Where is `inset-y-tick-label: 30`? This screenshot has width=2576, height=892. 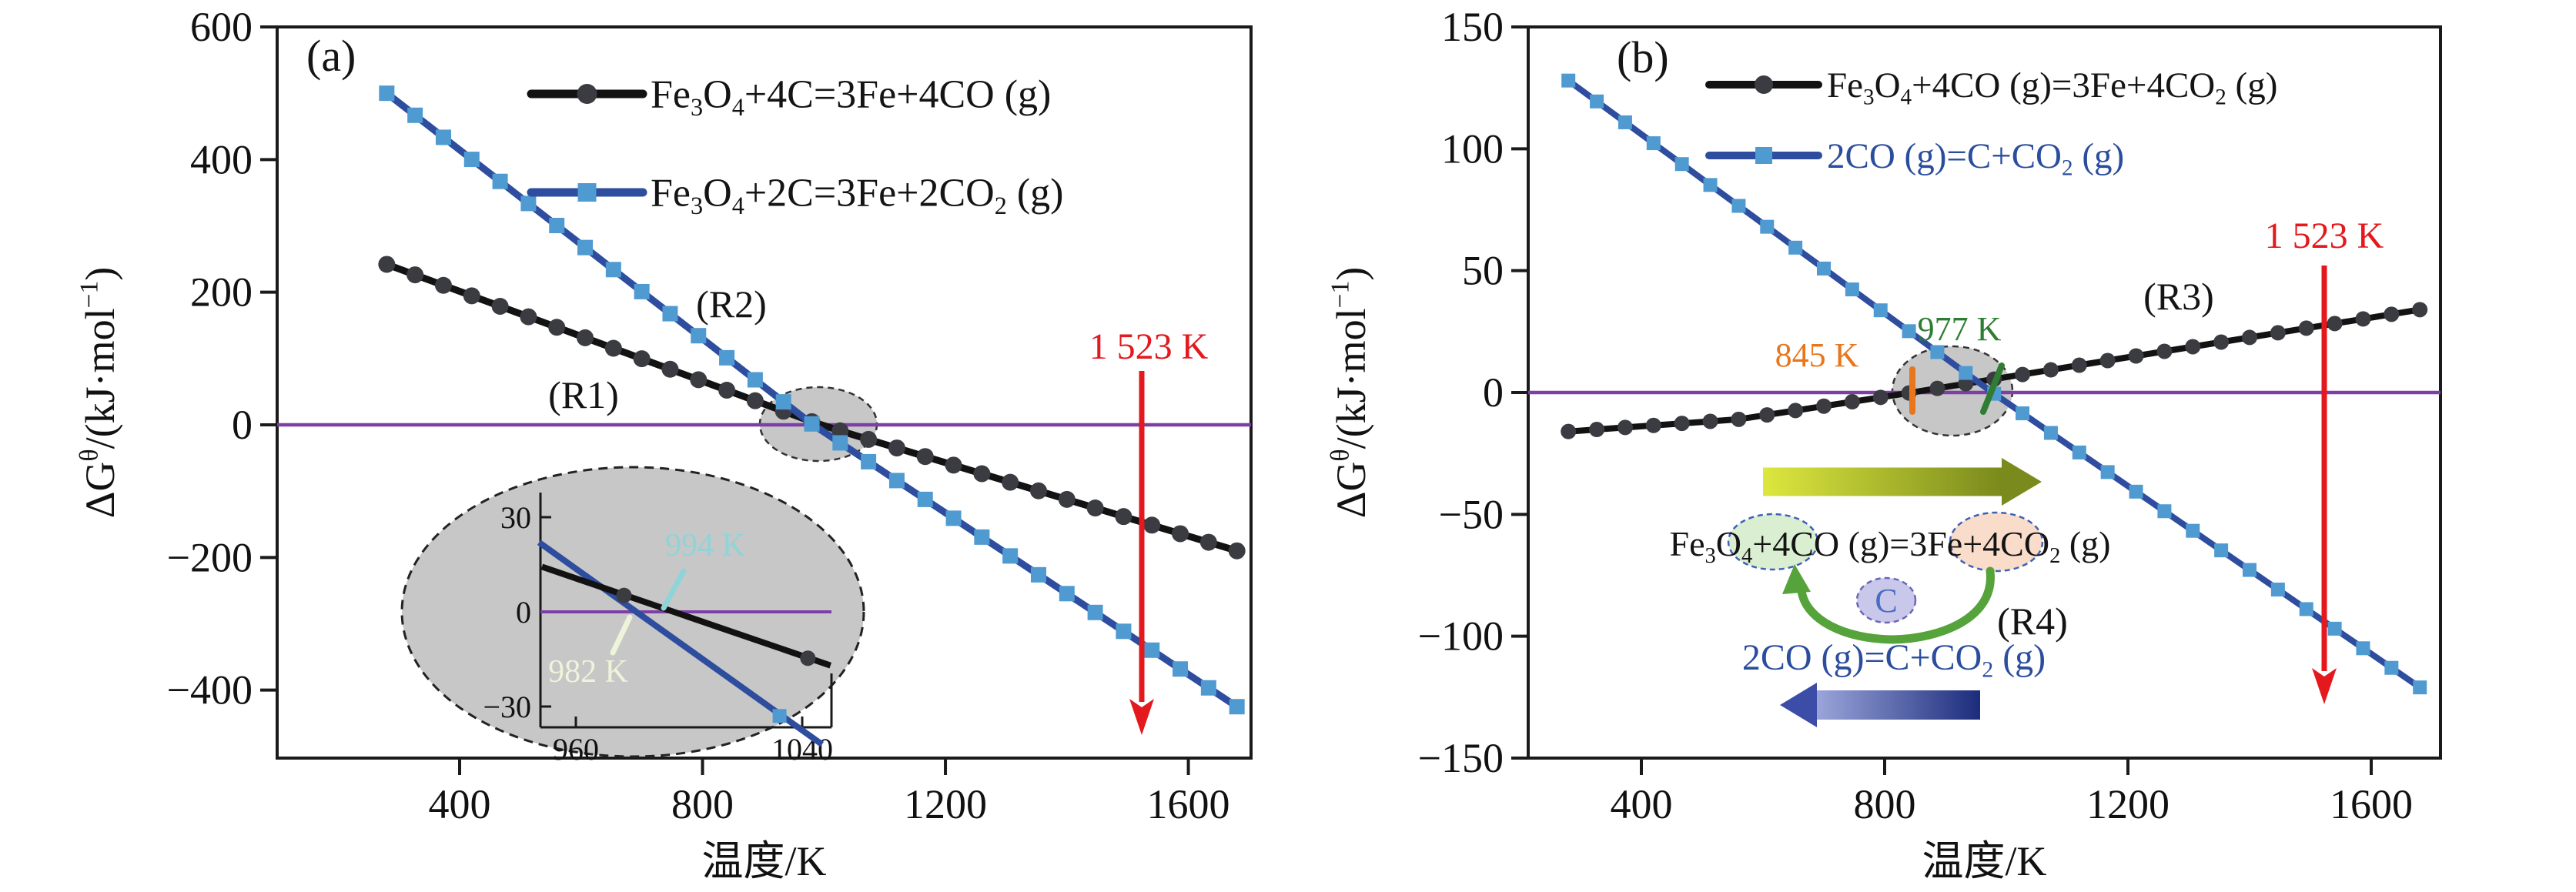
inset-y-tick-label: 30 is located at coordinates (515, 517).